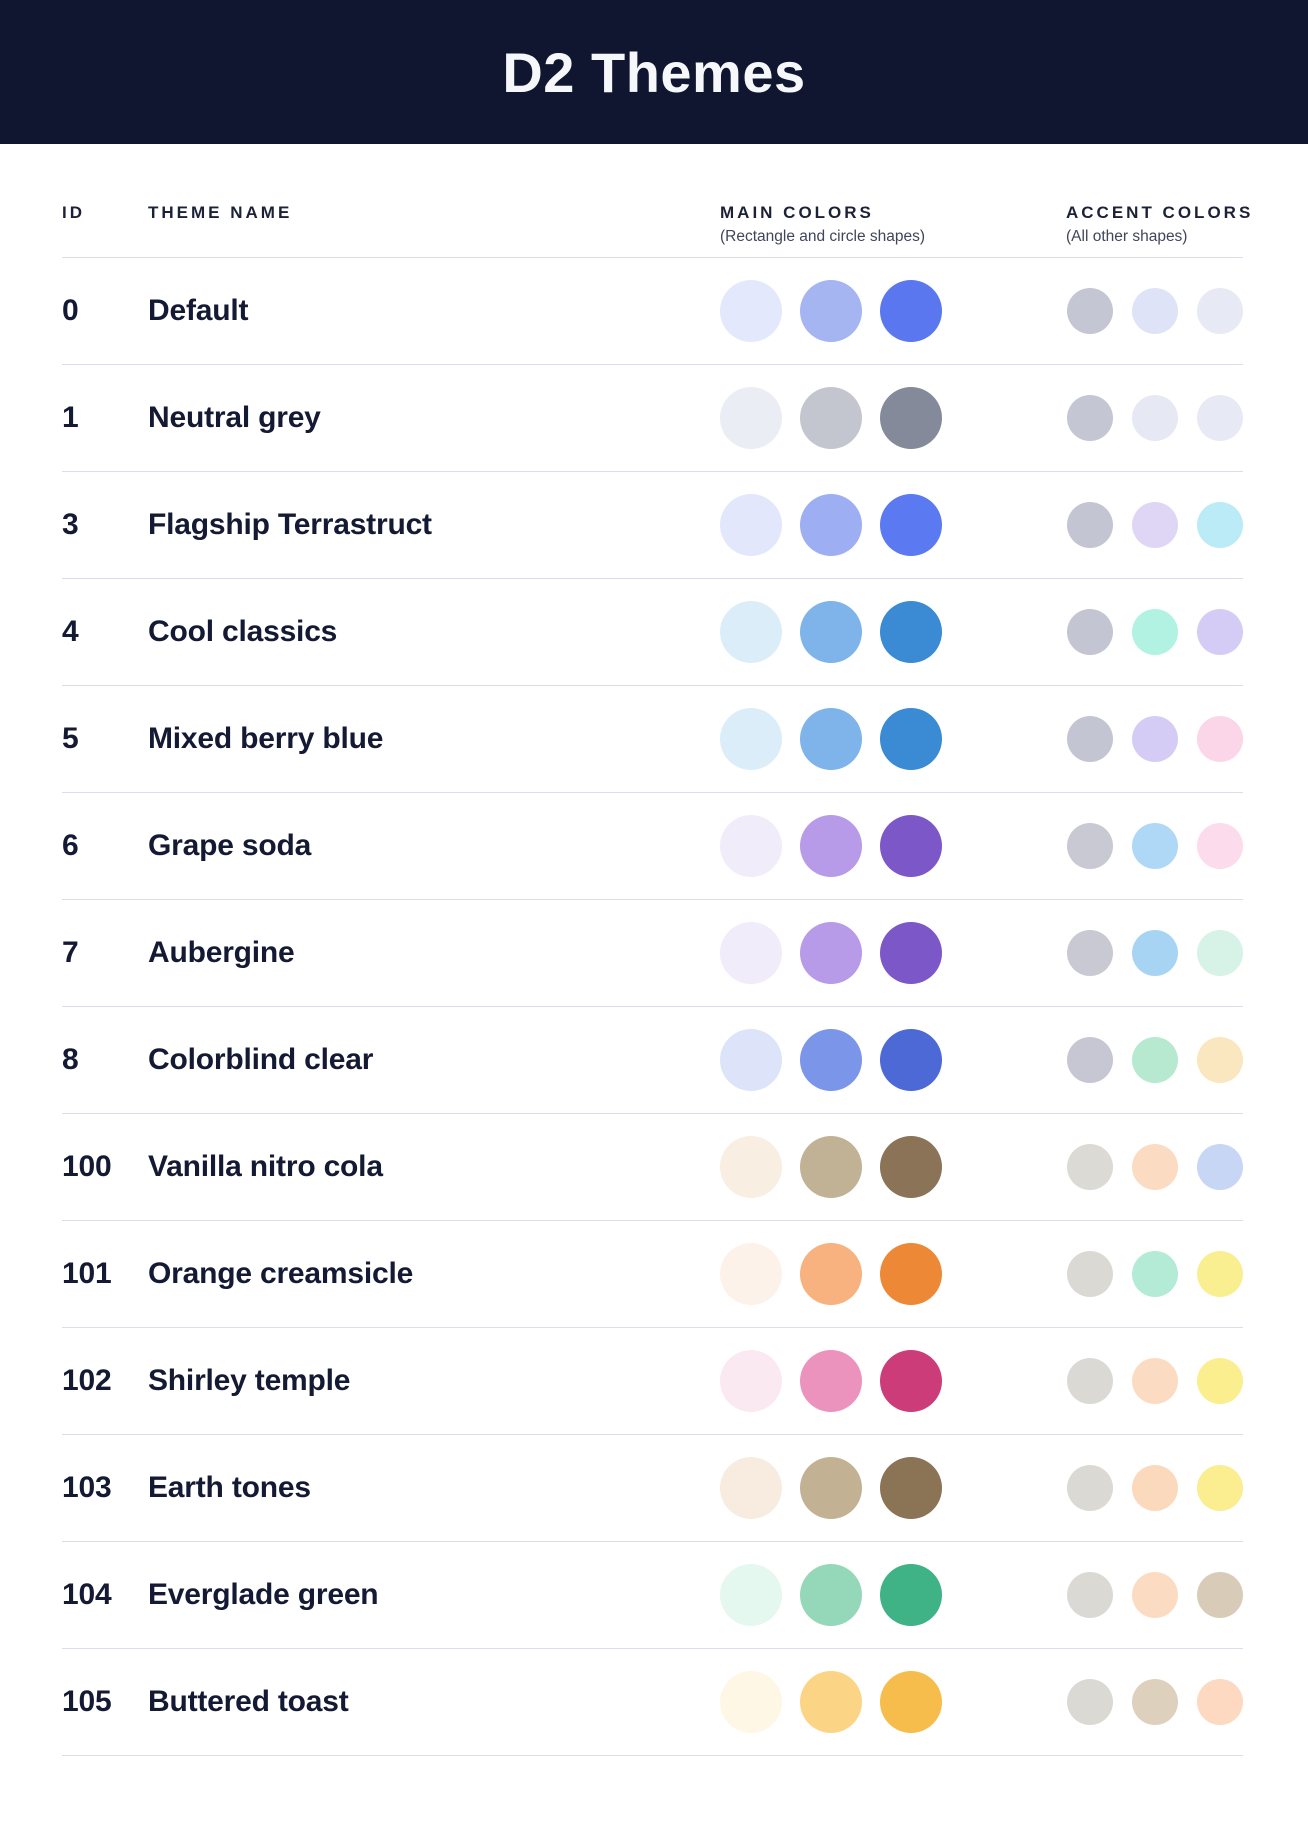  I want to click on page-title: D2 Themes, so click(654, 72).